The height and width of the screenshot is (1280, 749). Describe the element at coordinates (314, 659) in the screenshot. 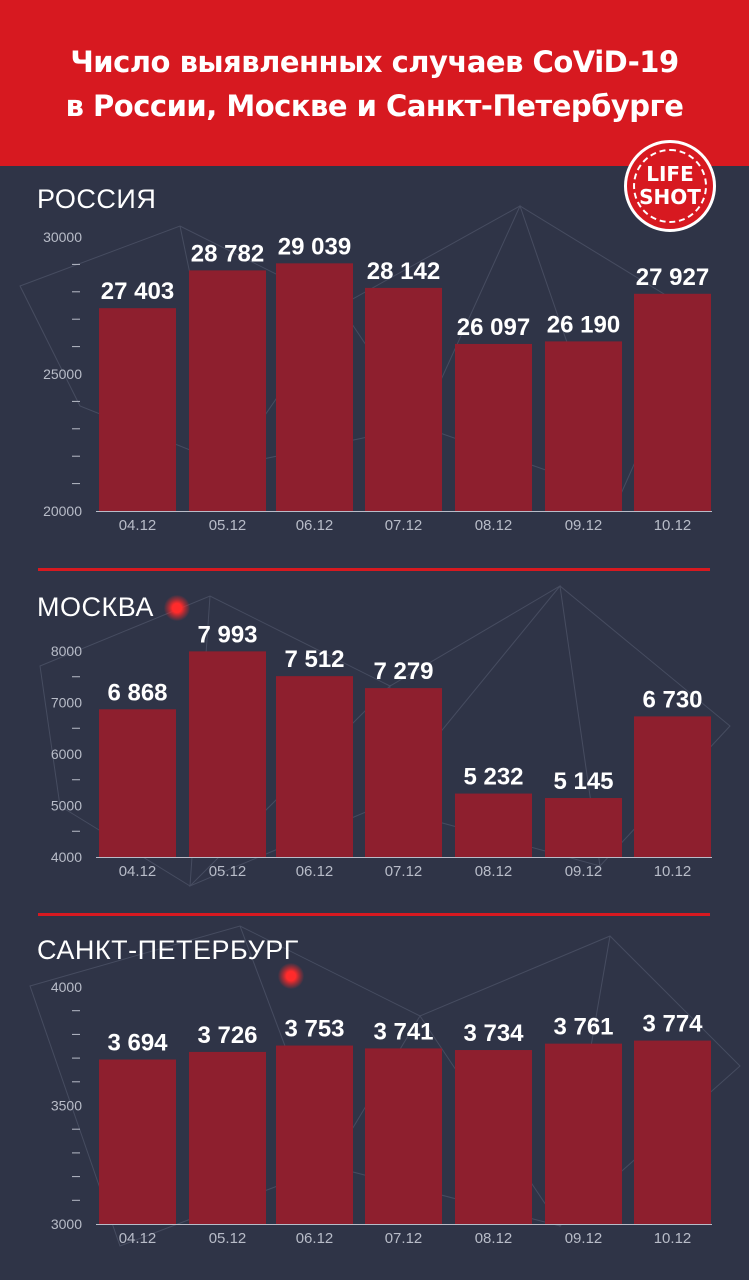

I see `data-label-06.12: 7 512` at that location.